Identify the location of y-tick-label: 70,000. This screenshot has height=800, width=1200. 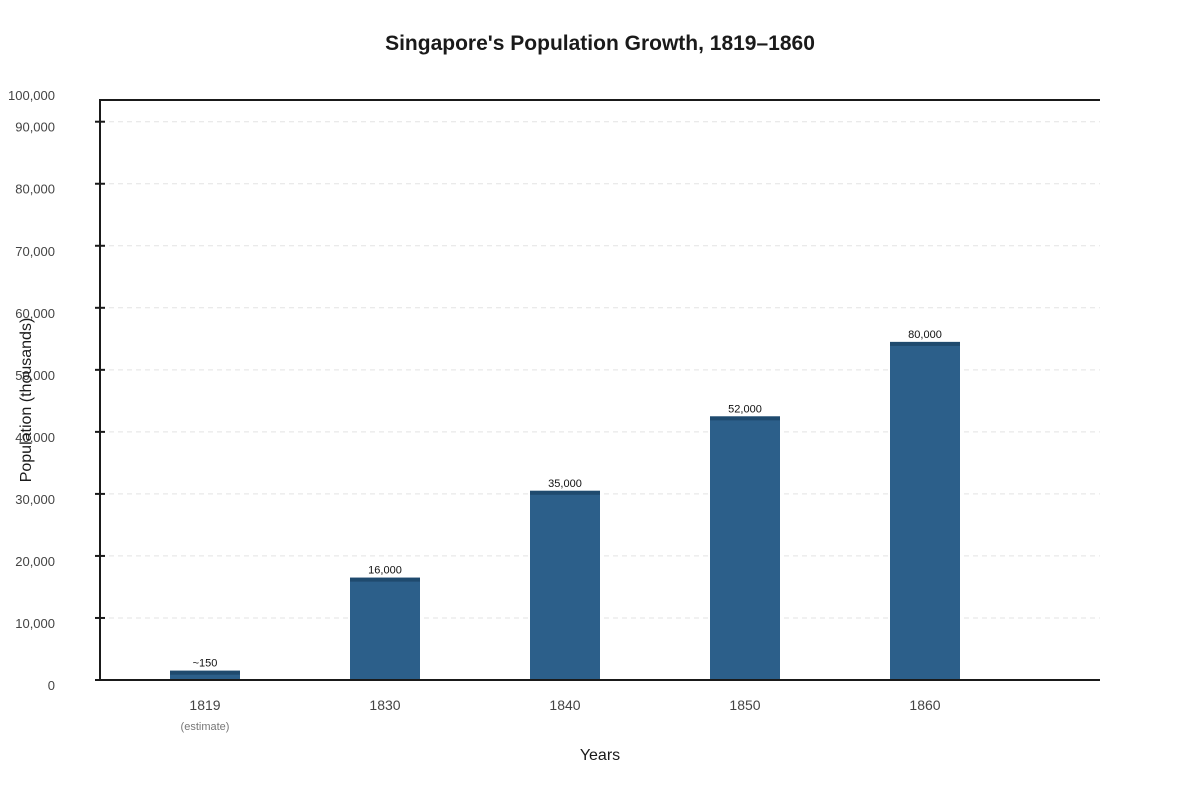
(35, 251).